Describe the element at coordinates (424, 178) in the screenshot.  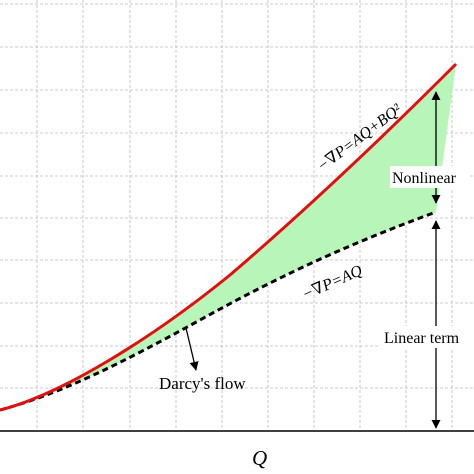
I see `nonlinear-label: Nonlinear` at that location.